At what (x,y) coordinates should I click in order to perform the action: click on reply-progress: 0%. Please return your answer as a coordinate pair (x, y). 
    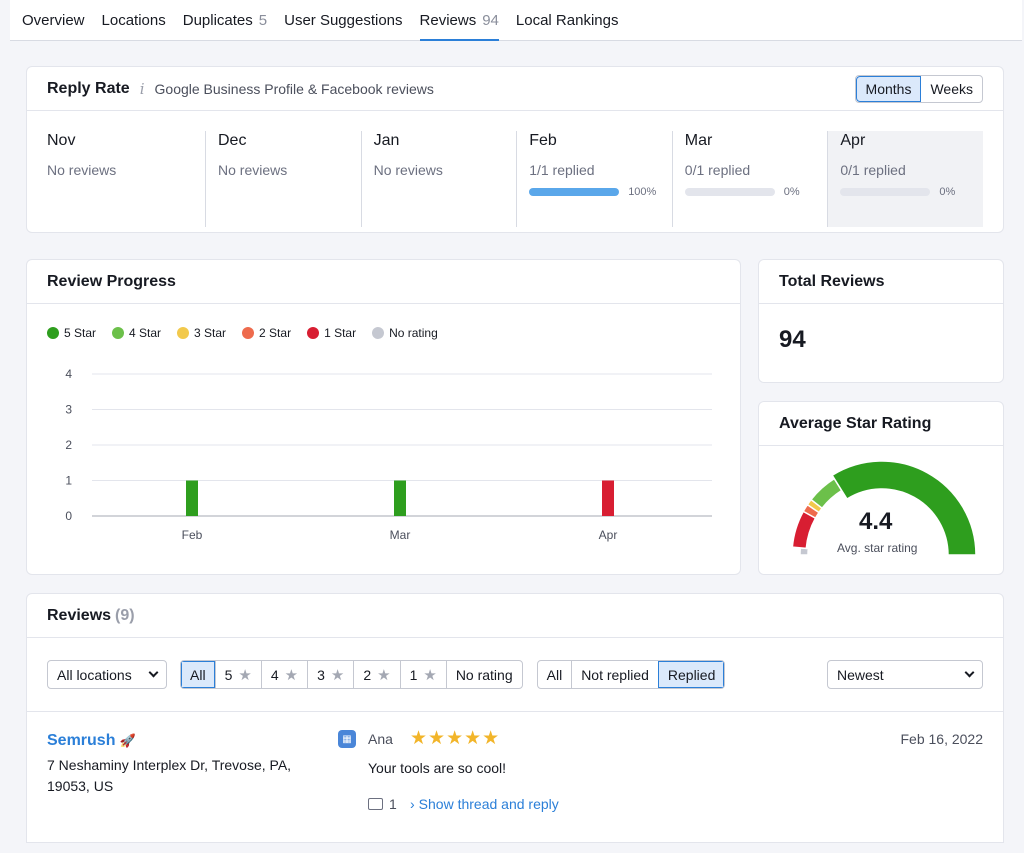
    Looking at the image, I should click on (756, 192).